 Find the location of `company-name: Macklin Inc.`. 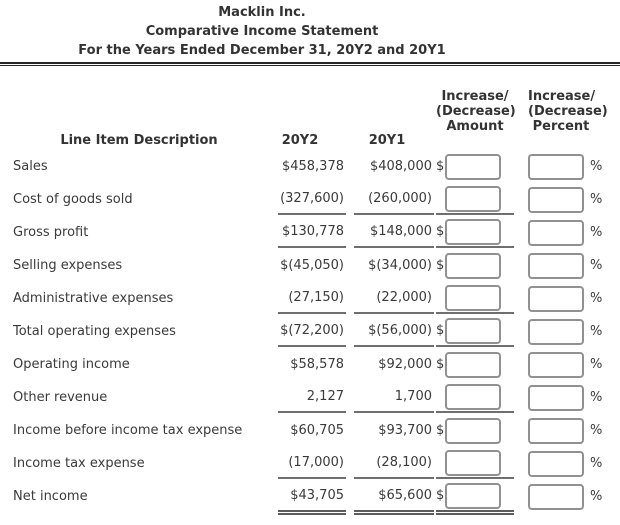

company-name: Macklin Inc. is located at coordinates (262, 12).